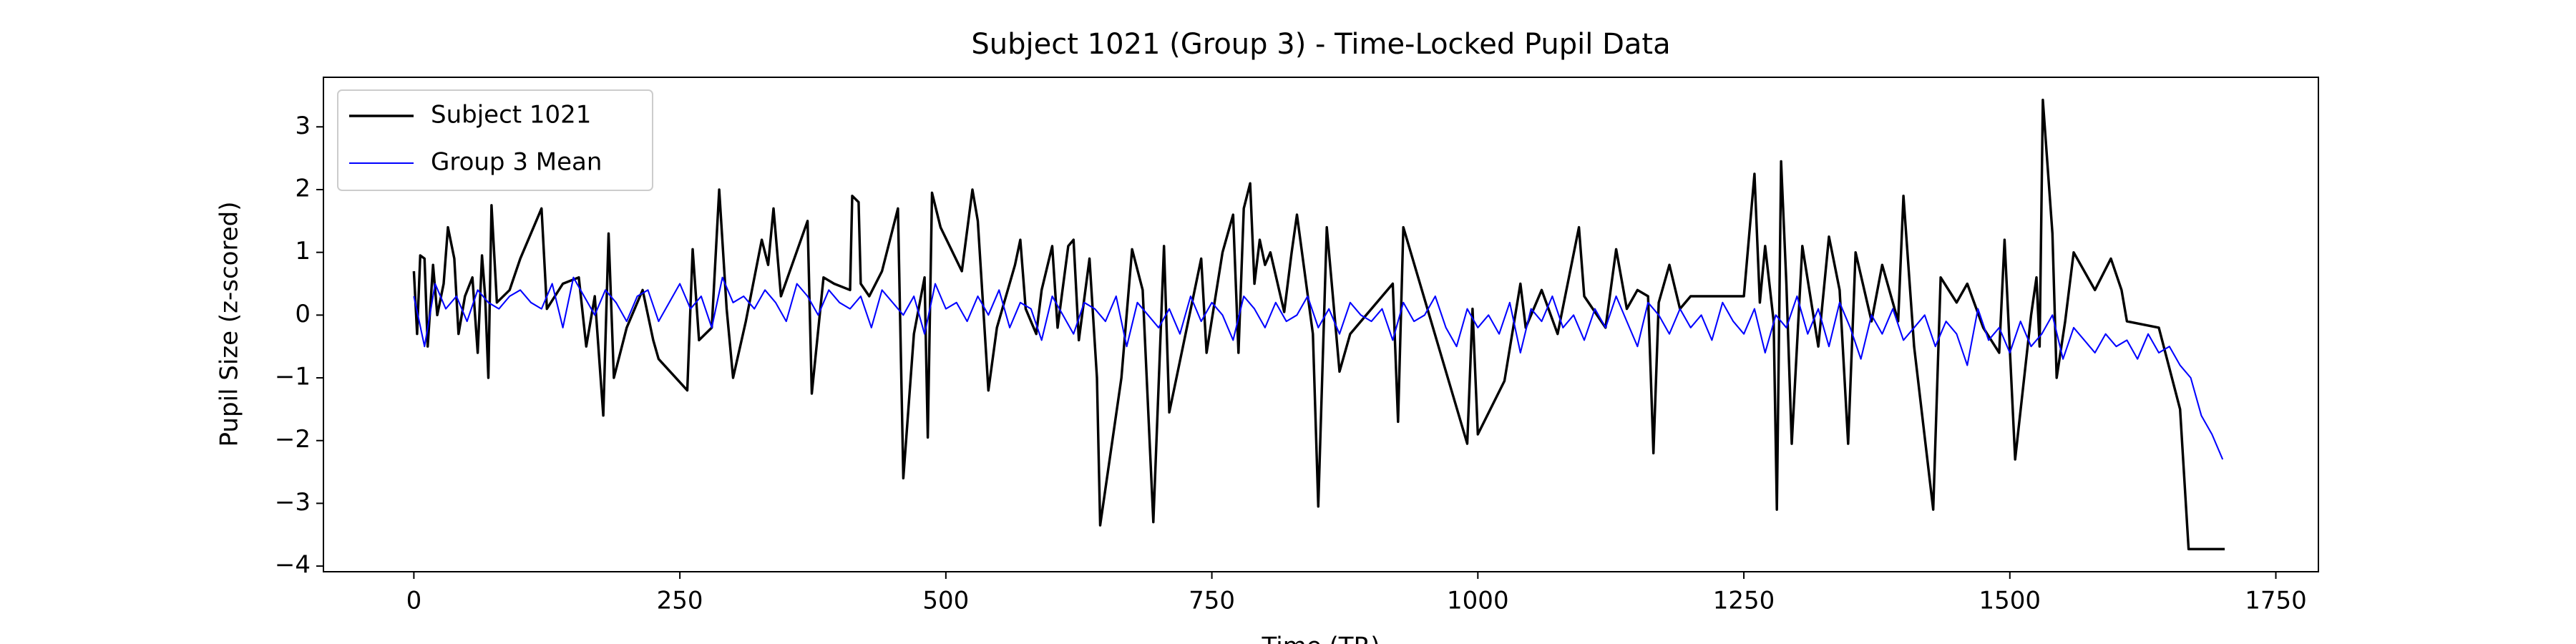 The width and height of the screenshot is (2576, 644). I want to click on y-tick-label: 3, so click(303, 126).